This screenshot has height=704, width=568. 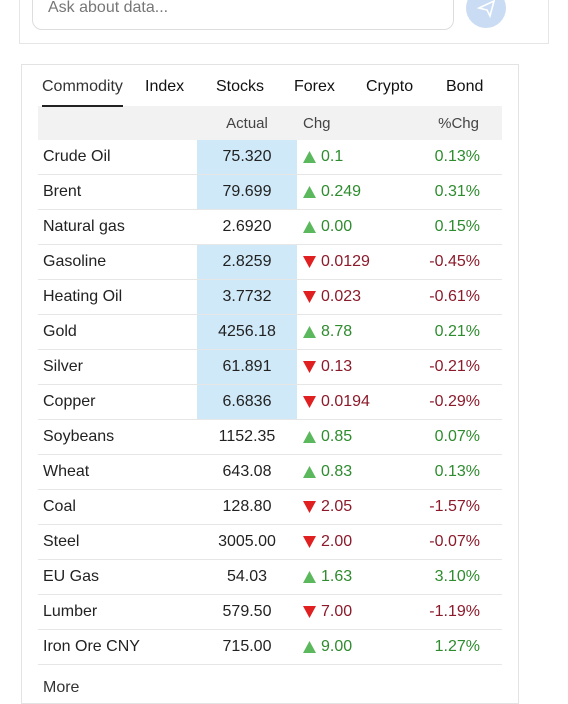 I want to click on change-value: 0.83, so click(x=337, y=471).